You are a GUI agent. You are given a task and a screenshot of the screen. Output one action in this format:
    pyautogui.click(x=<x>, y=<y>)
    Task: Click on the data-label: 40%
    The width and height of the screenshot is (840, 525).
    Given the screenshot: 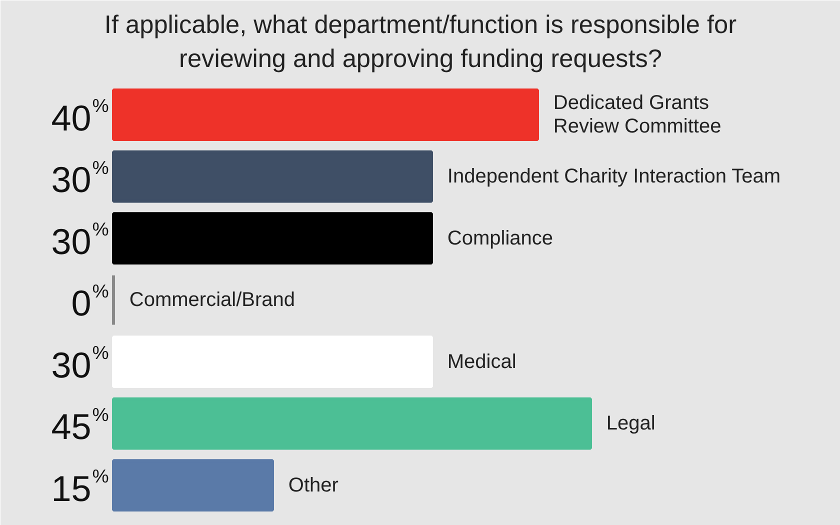 What is the action you would take?
    pyautogui.click(x=80, y=116)
    